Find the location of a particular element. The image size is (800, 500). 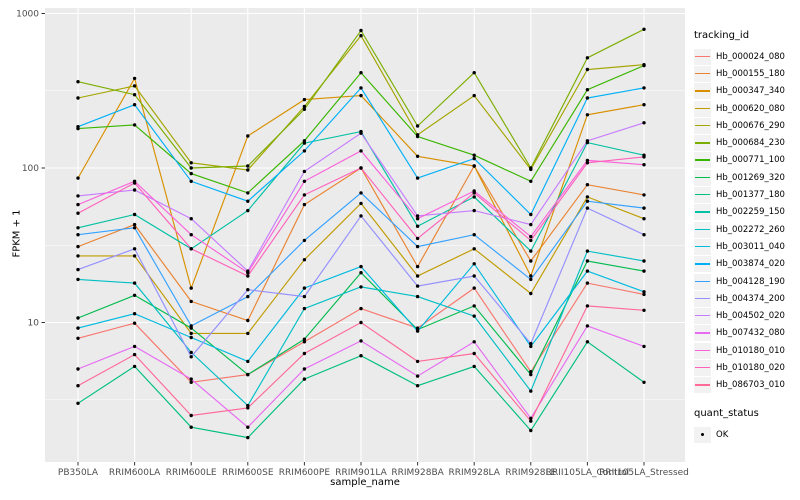

legend-label: Hb_000155_180 is located at coordinates (750, 73).